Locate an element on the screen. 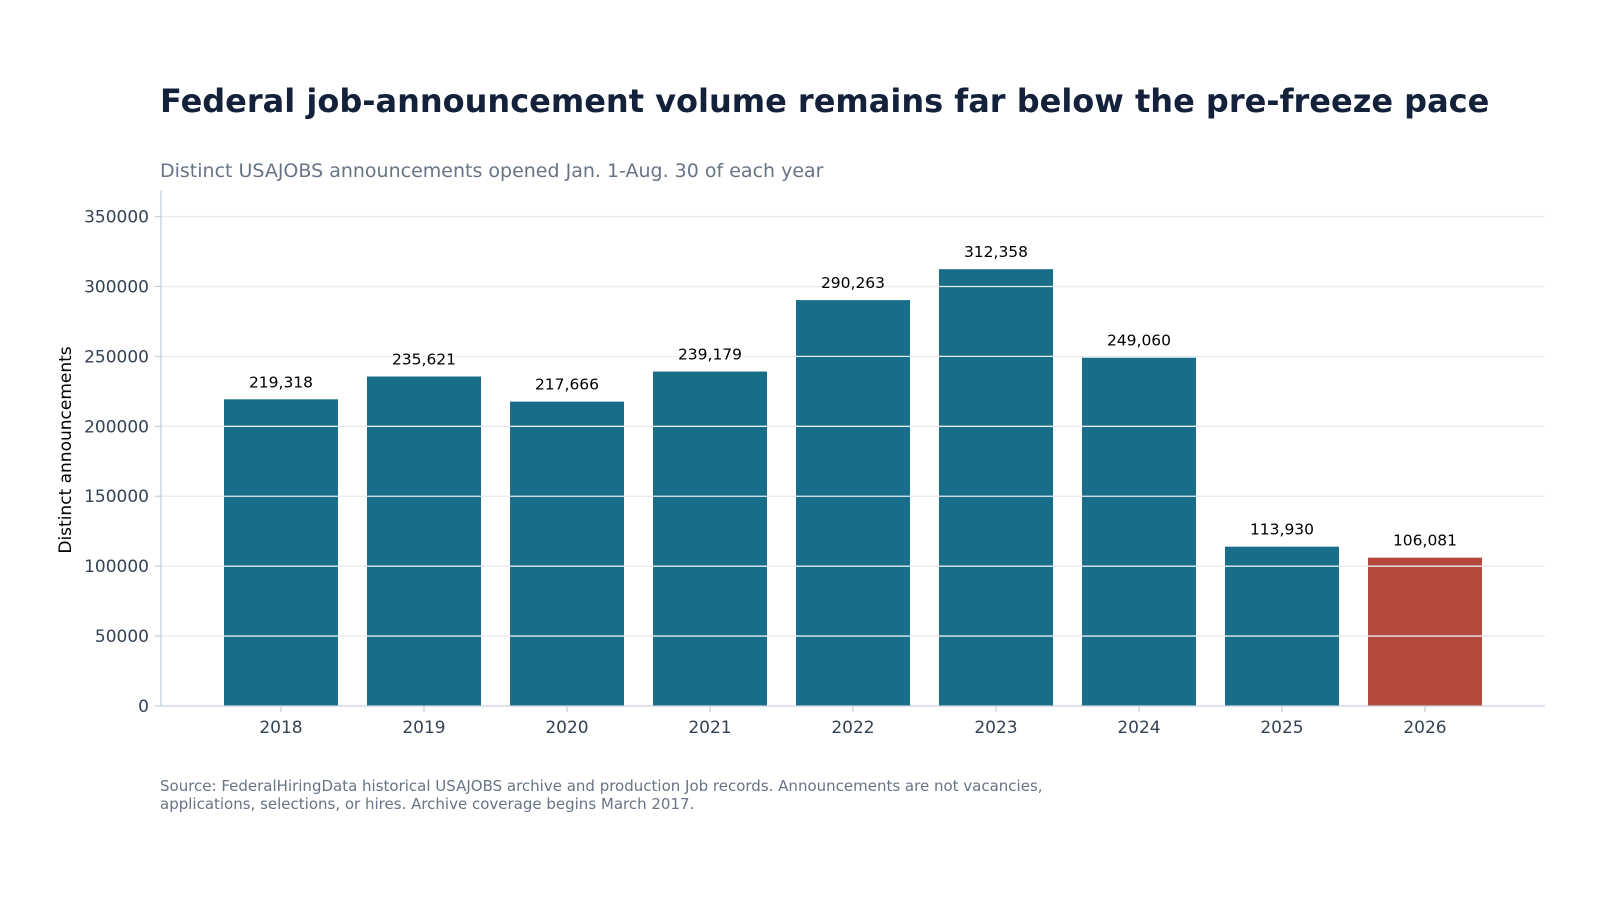 Image resolution: width=1600 pixels, height=900 pixels. data-label: 235,621 is located at coordinates (424, 360).